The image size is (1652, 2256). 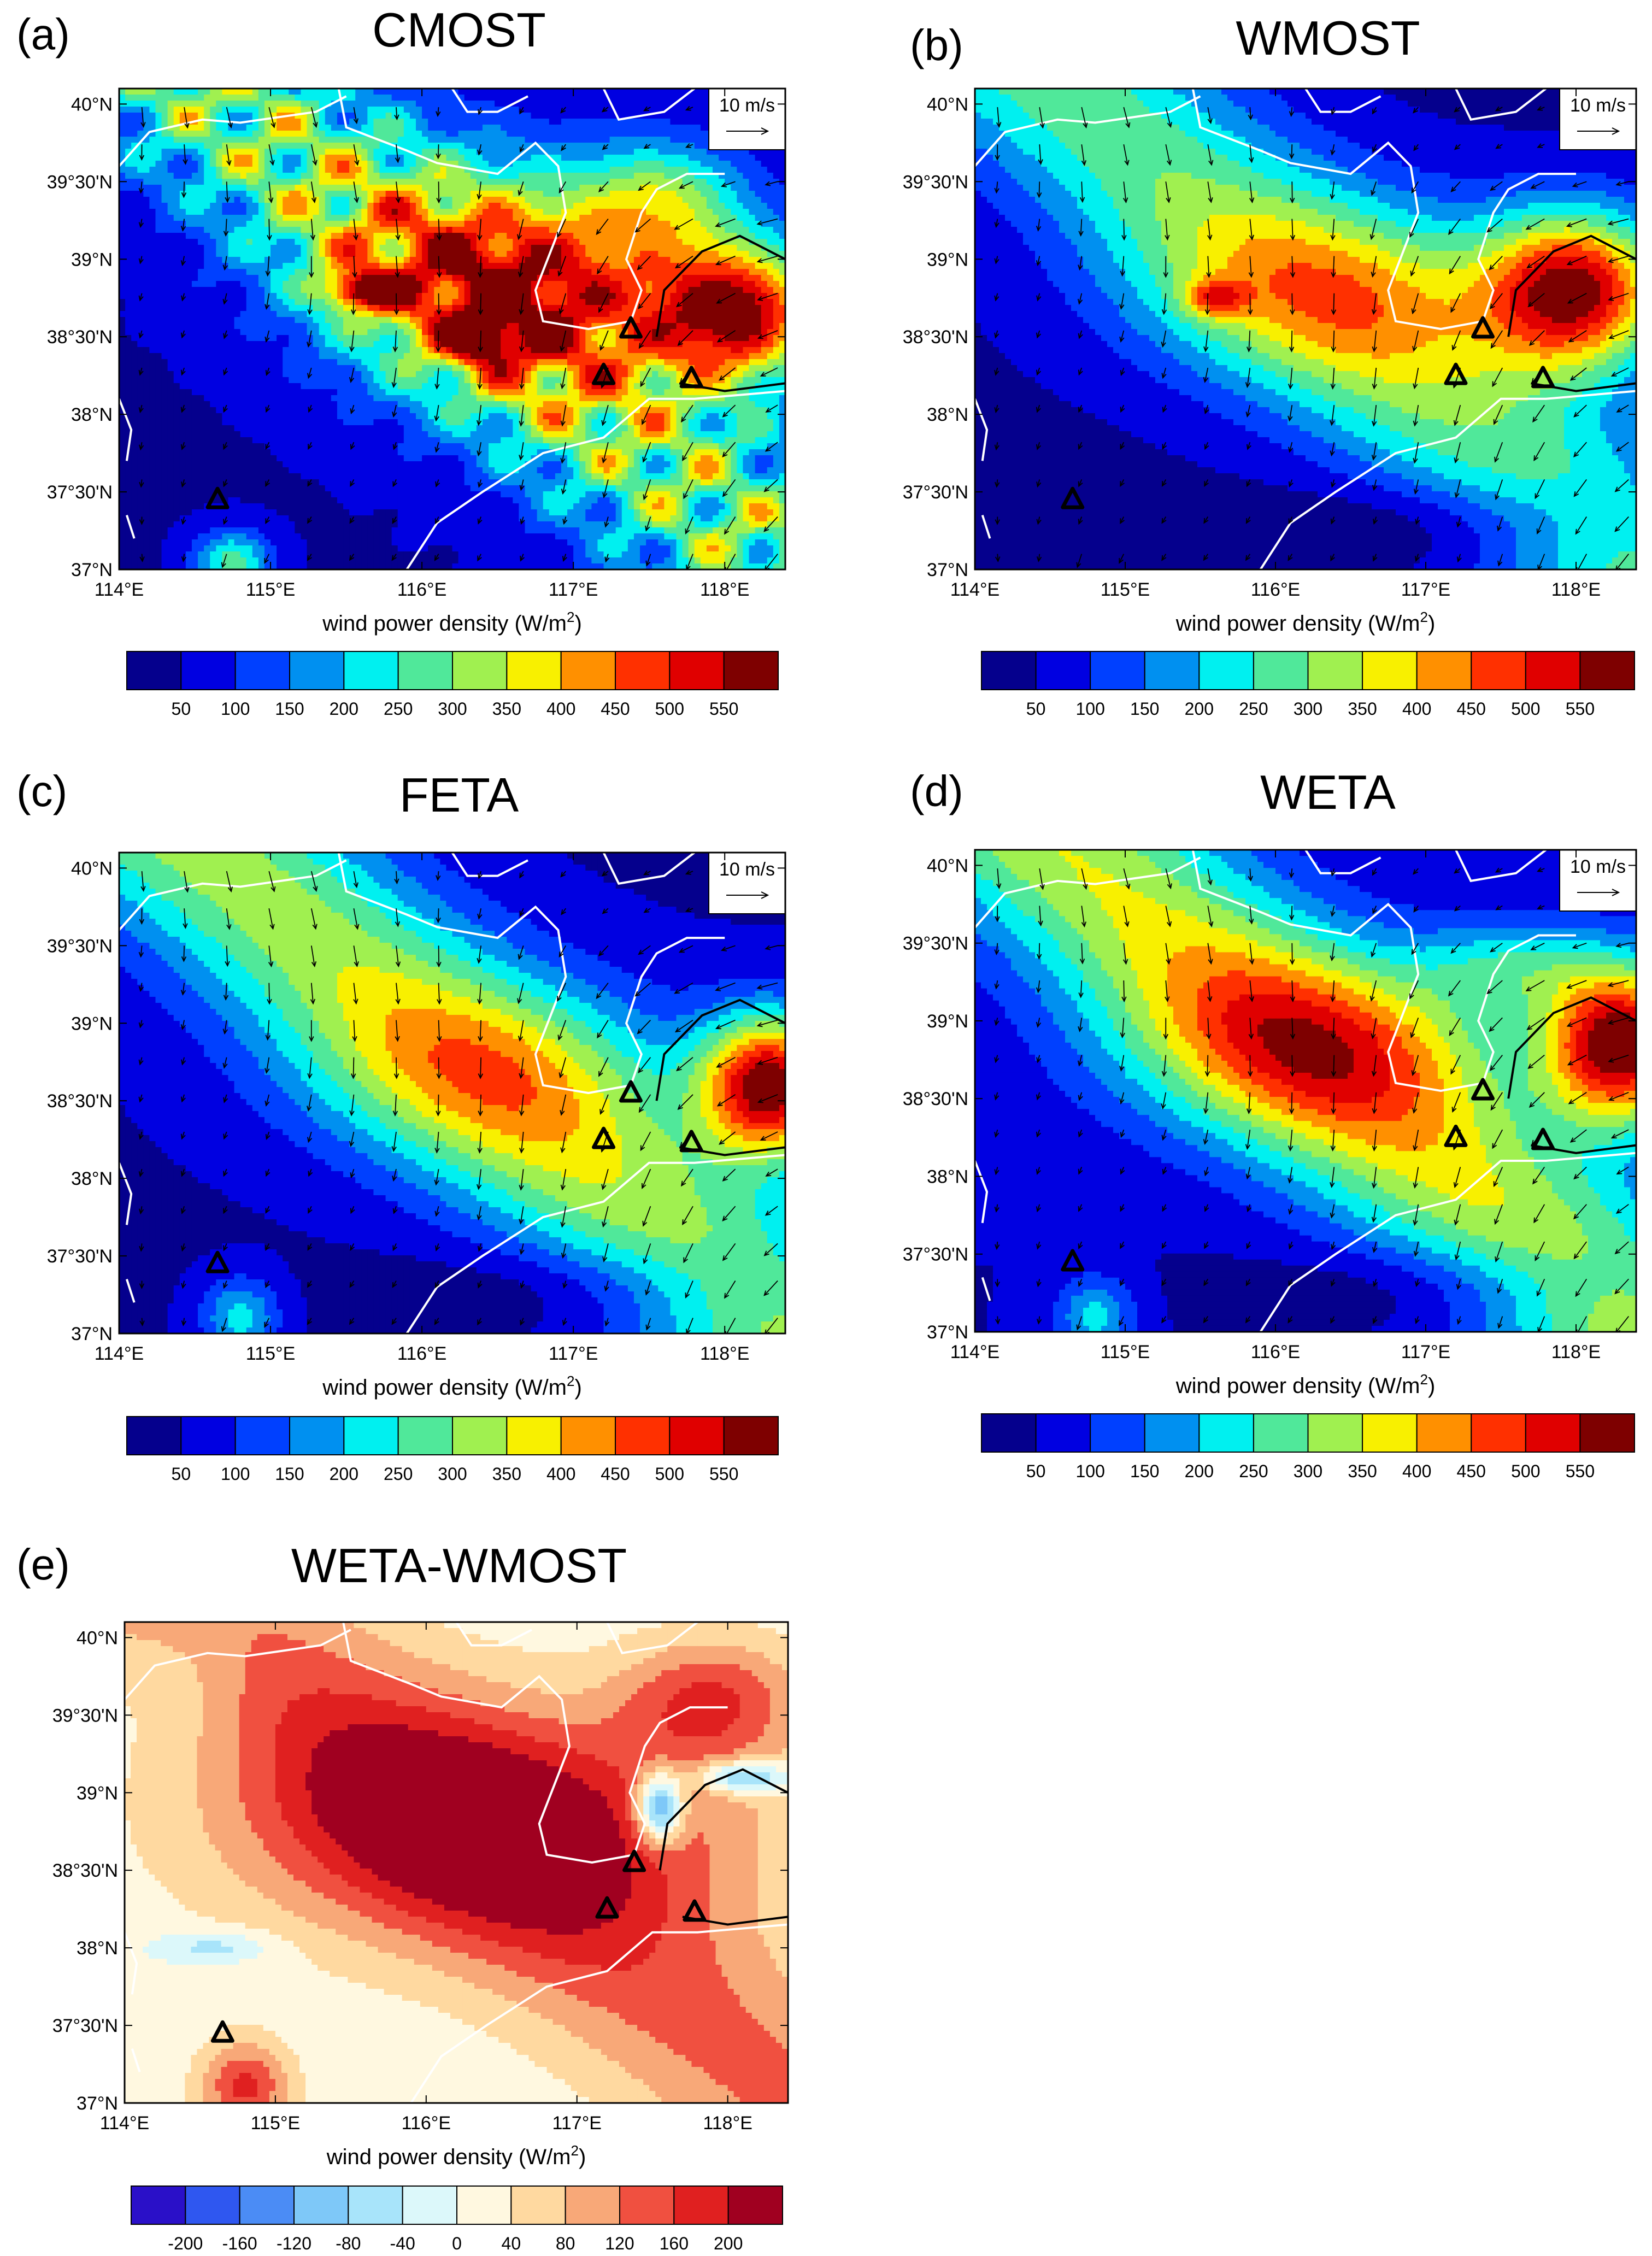 What do you see at coordinates (1362, 1471) in the screenshot?
I see `colorbar-label: 350` at bounding box center [1362, 1471].